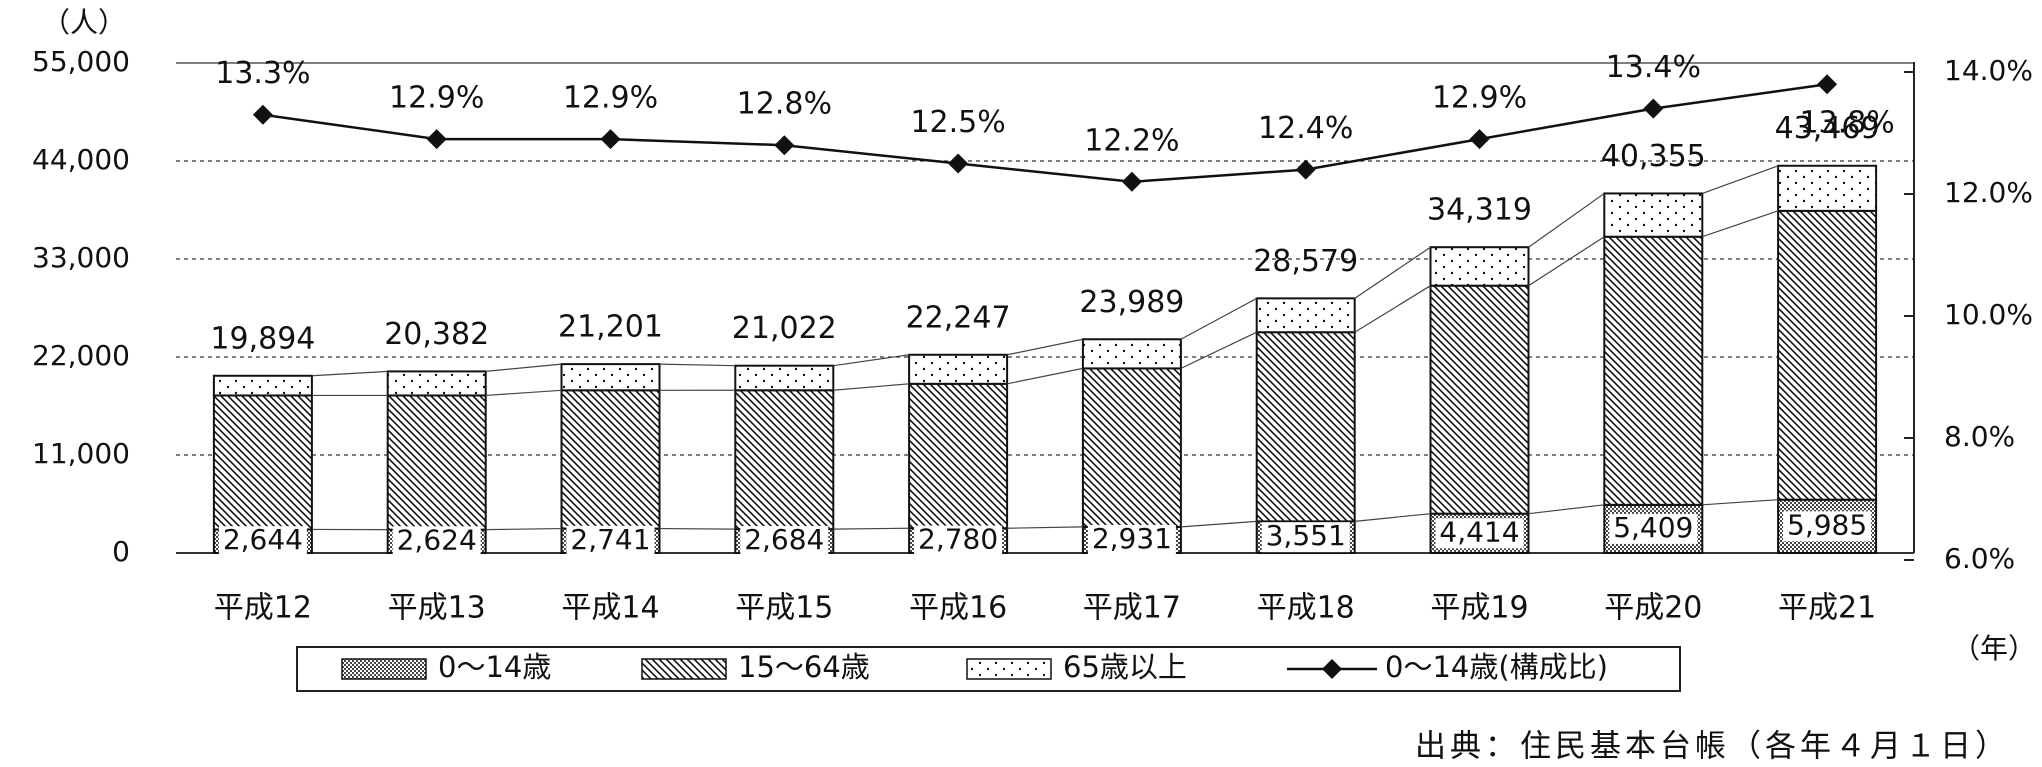  I want to click on total-label: 20,382, so click(436, 334).